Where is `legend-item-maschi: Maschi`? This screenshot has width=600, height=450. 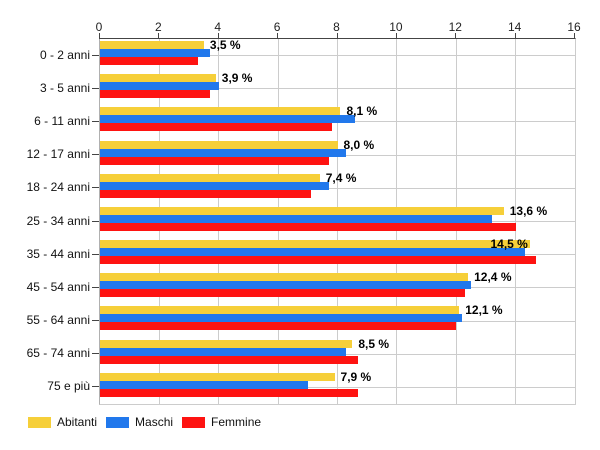 legend-item-maschi: Maschi is located at coordinates (139, 422).